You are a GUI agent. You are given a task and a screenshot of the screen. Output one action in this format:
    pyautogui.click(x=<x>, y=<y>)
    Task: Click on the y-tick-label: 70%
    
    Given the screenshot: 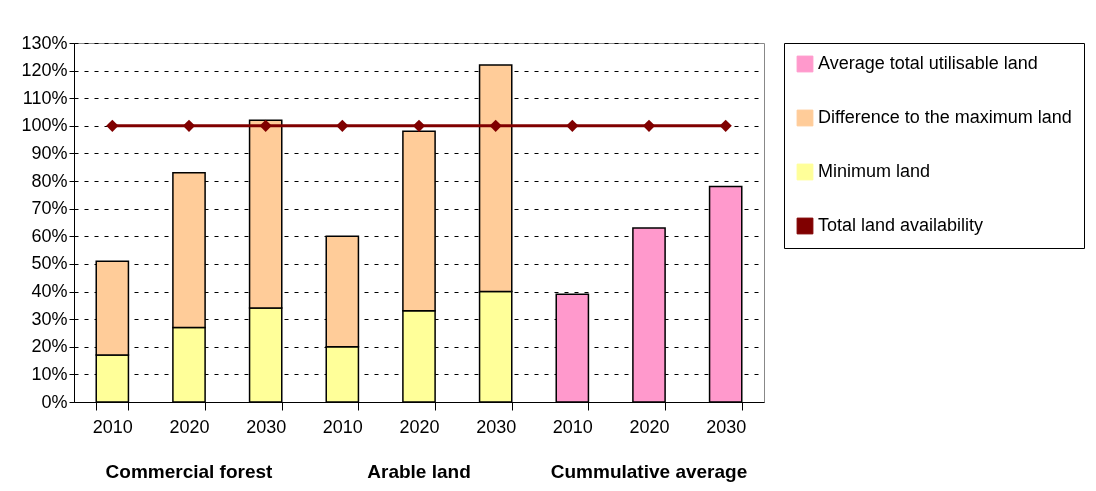 What is the action you would take?
    pyautogui.click(x=49, y=208)
    